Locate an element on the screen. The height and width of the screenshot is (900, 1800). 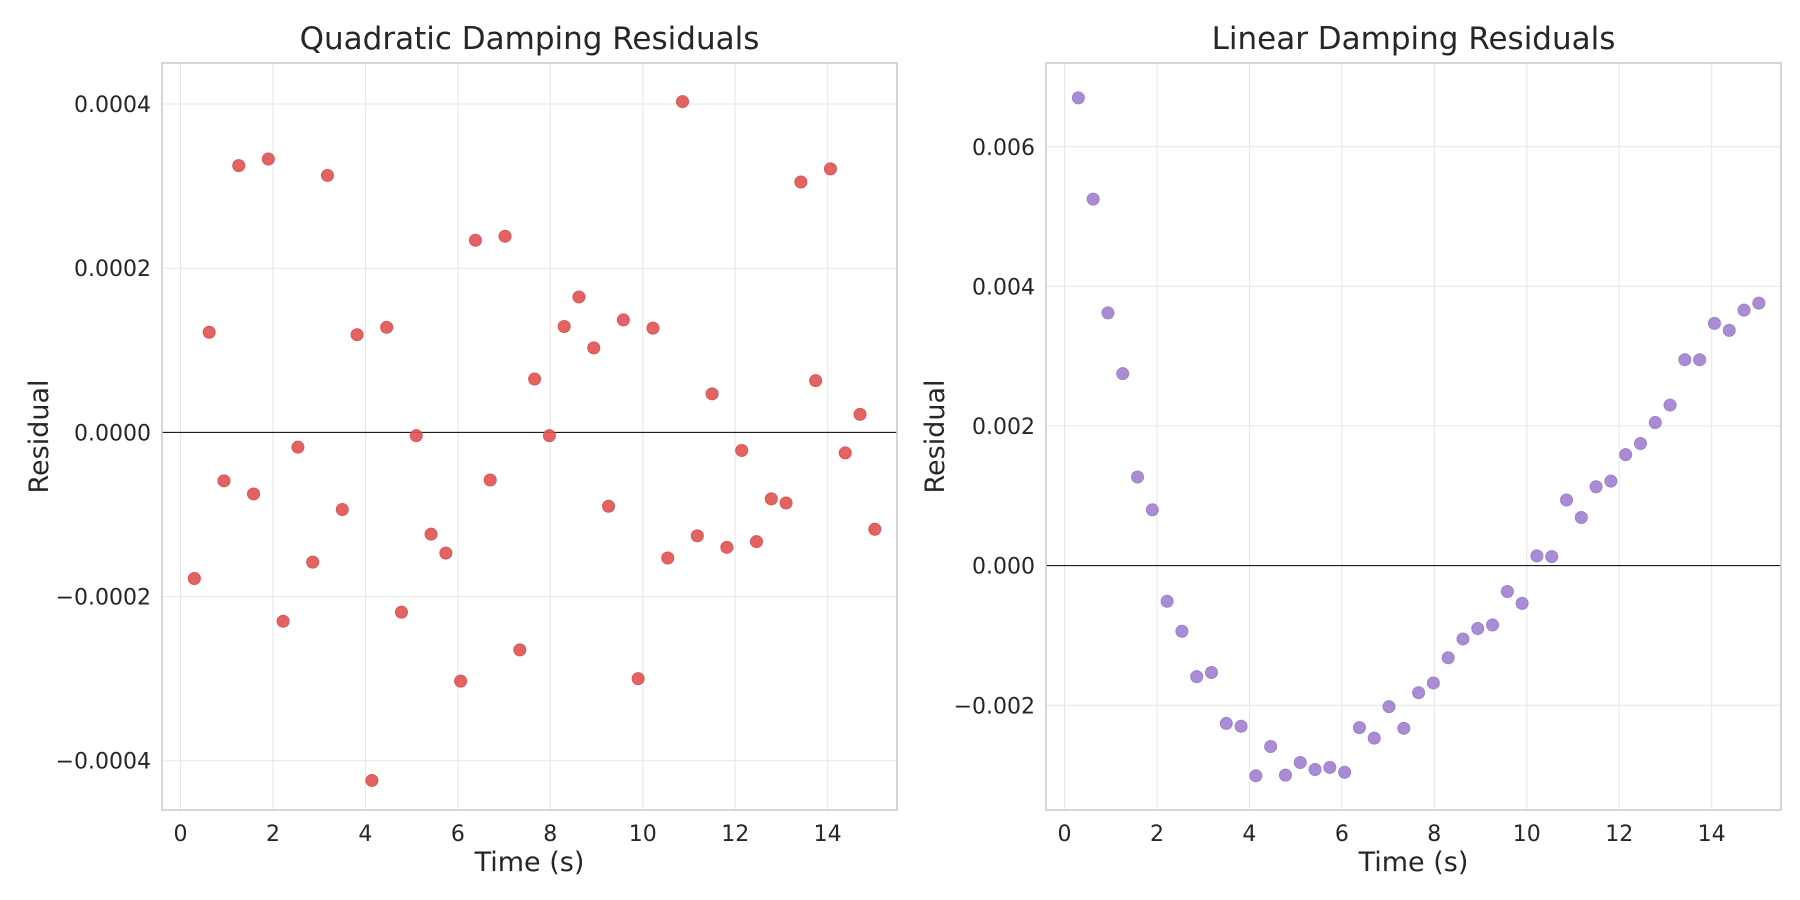
y-tick-label: 0.002 is located at coordinates (1003, 427).